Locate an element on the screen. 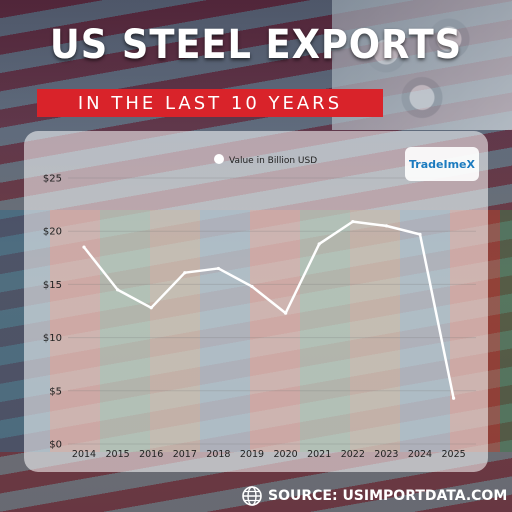 The width and height of the screenshot is (512, 512). page-title: US STEEL EXPORTS is located at coordinates (256, 45).